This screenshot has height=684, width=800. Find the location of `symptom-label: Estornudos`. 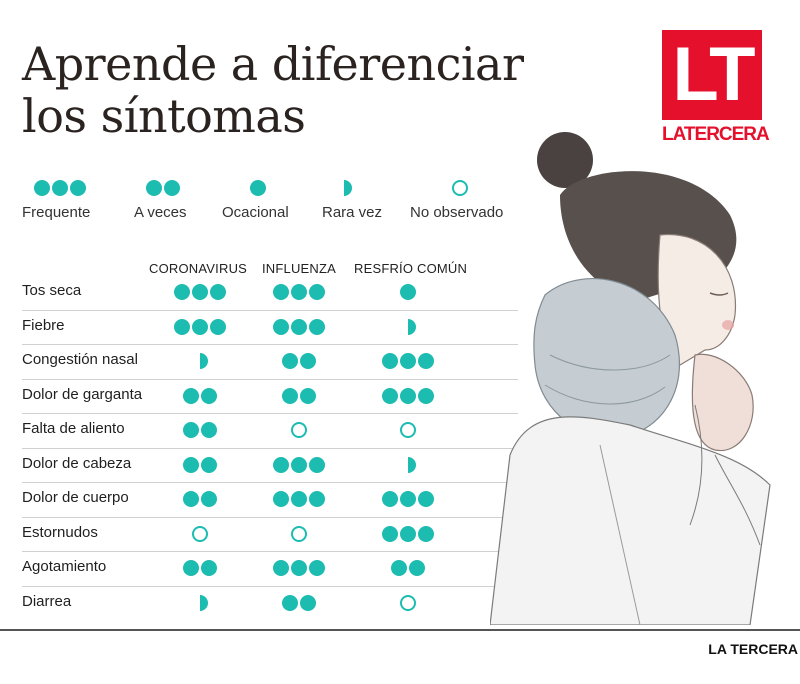

symptom-label: Estornudos is located at coordinates (60, 532).